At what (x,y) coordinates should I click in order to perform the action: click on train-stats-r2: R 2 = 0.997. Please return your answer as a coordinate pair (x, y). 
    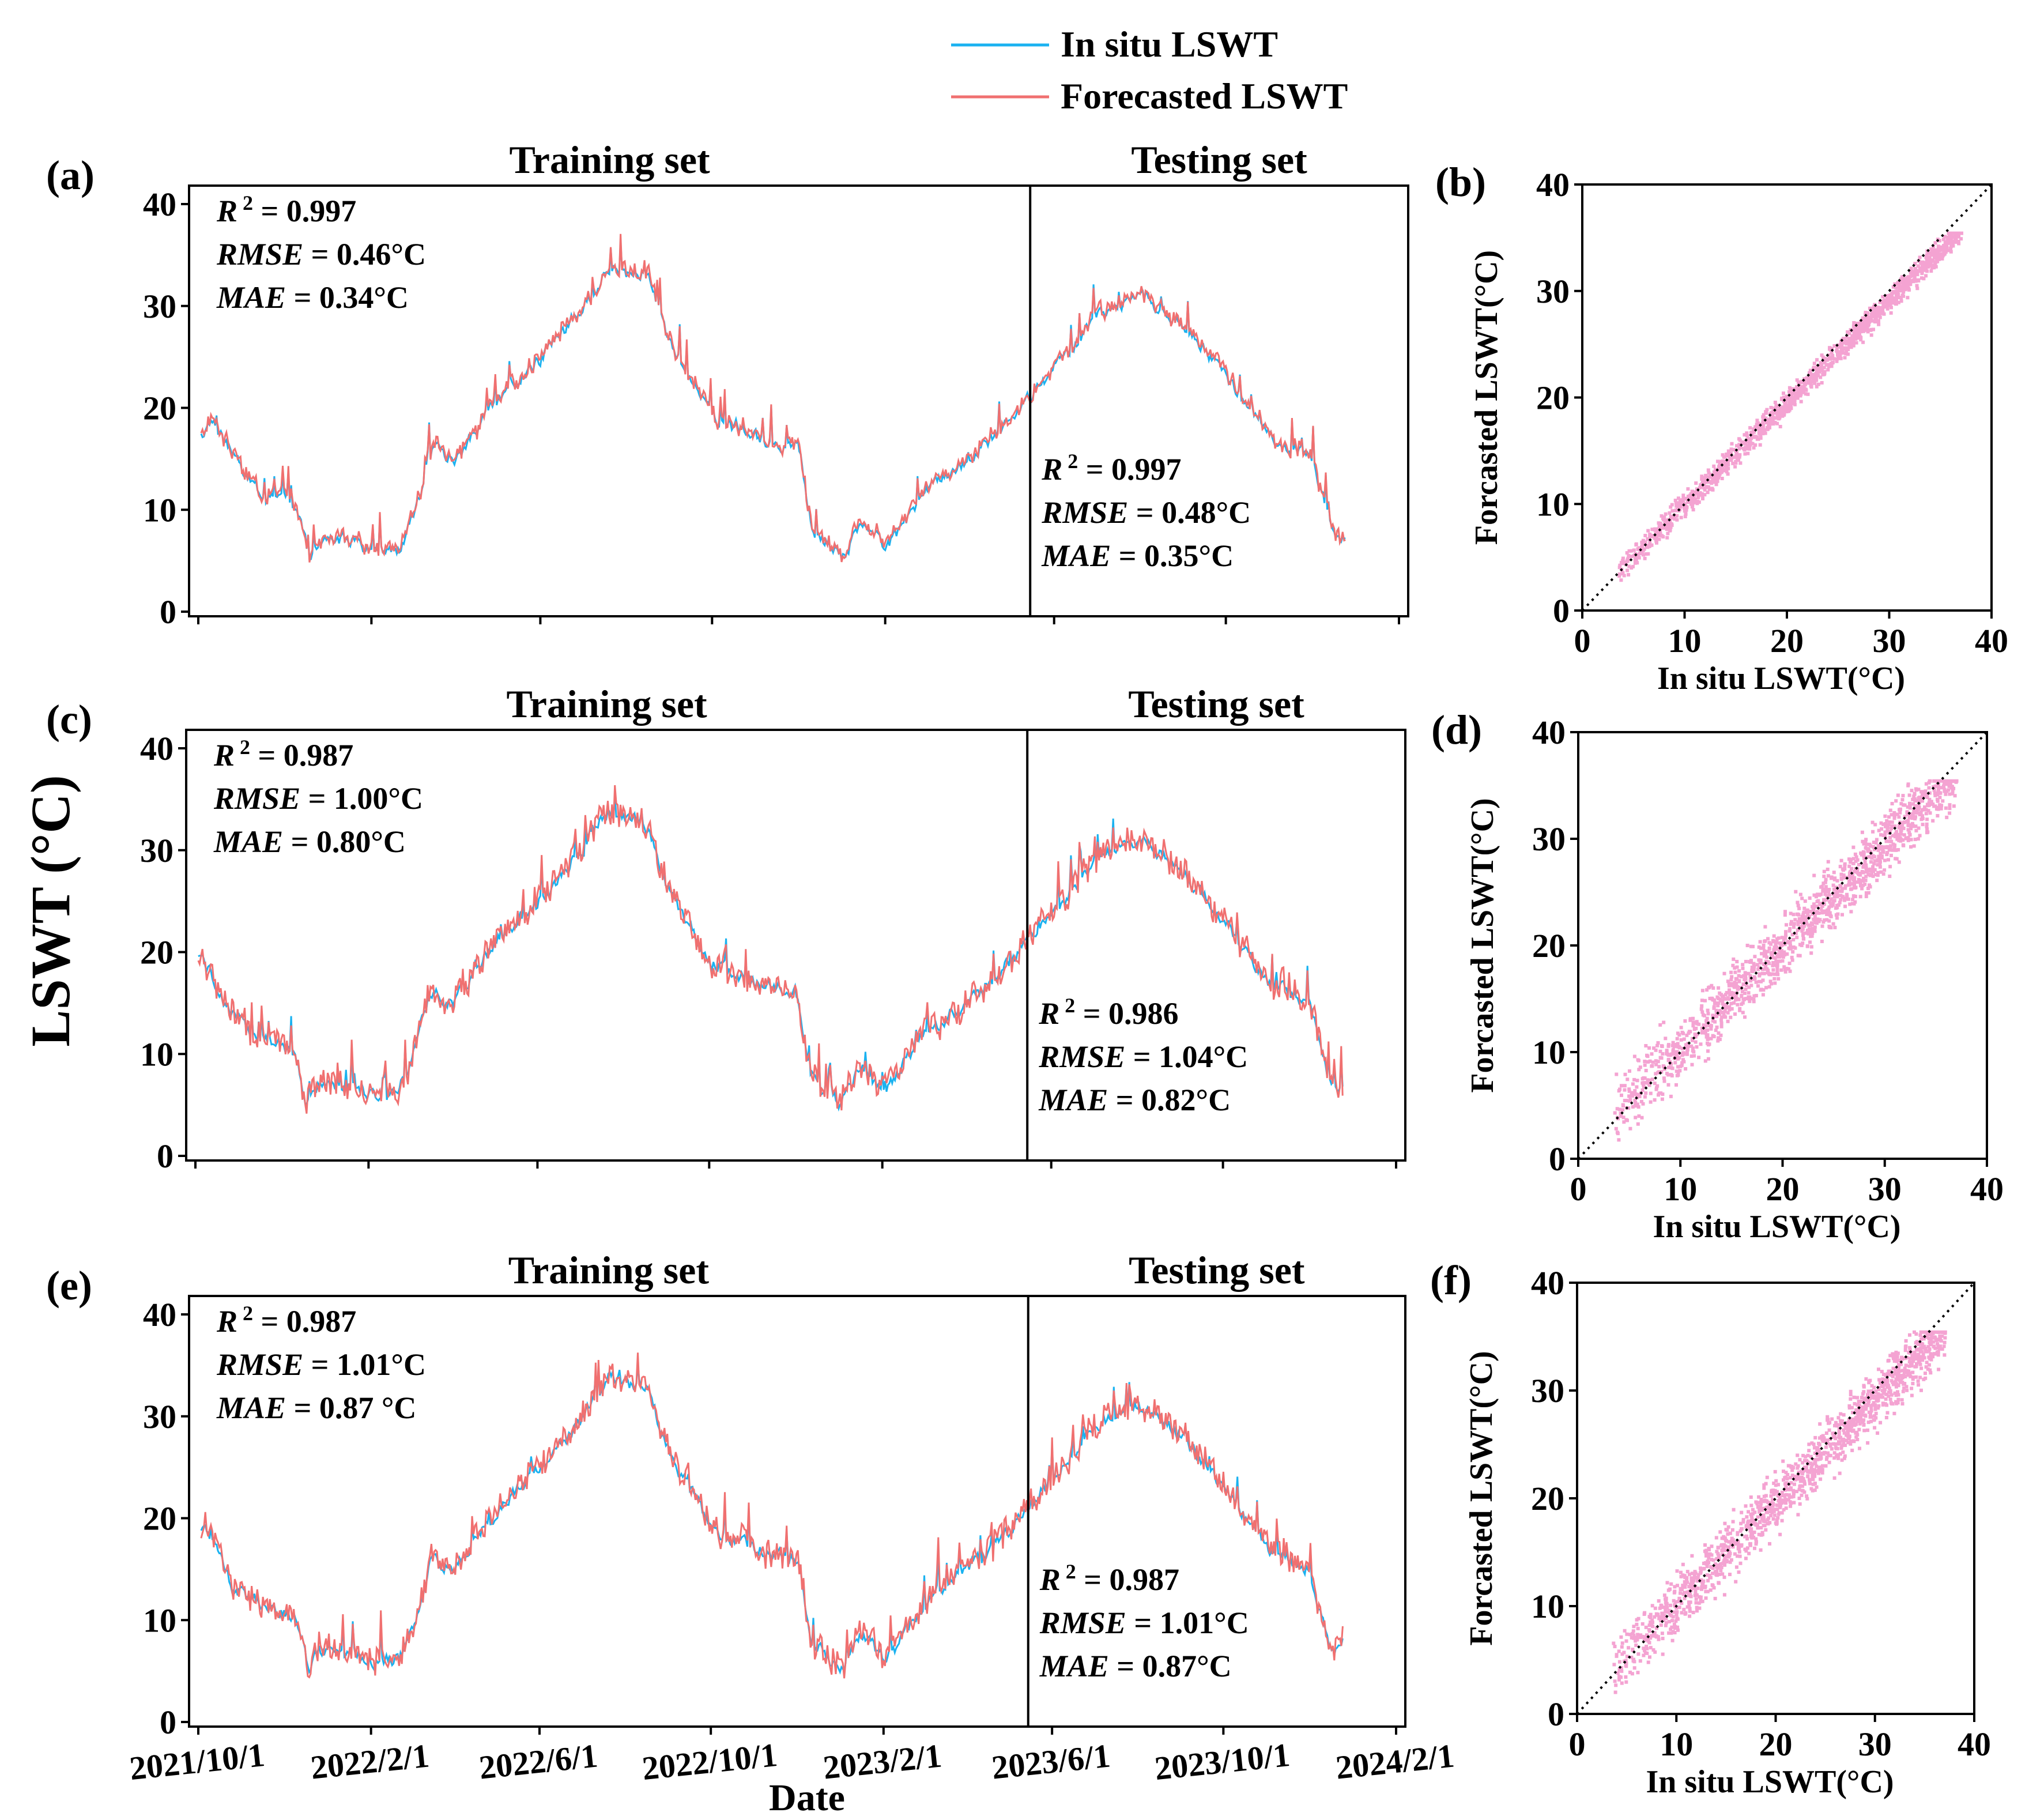
    Looking at the image, I should click on (286, 210).